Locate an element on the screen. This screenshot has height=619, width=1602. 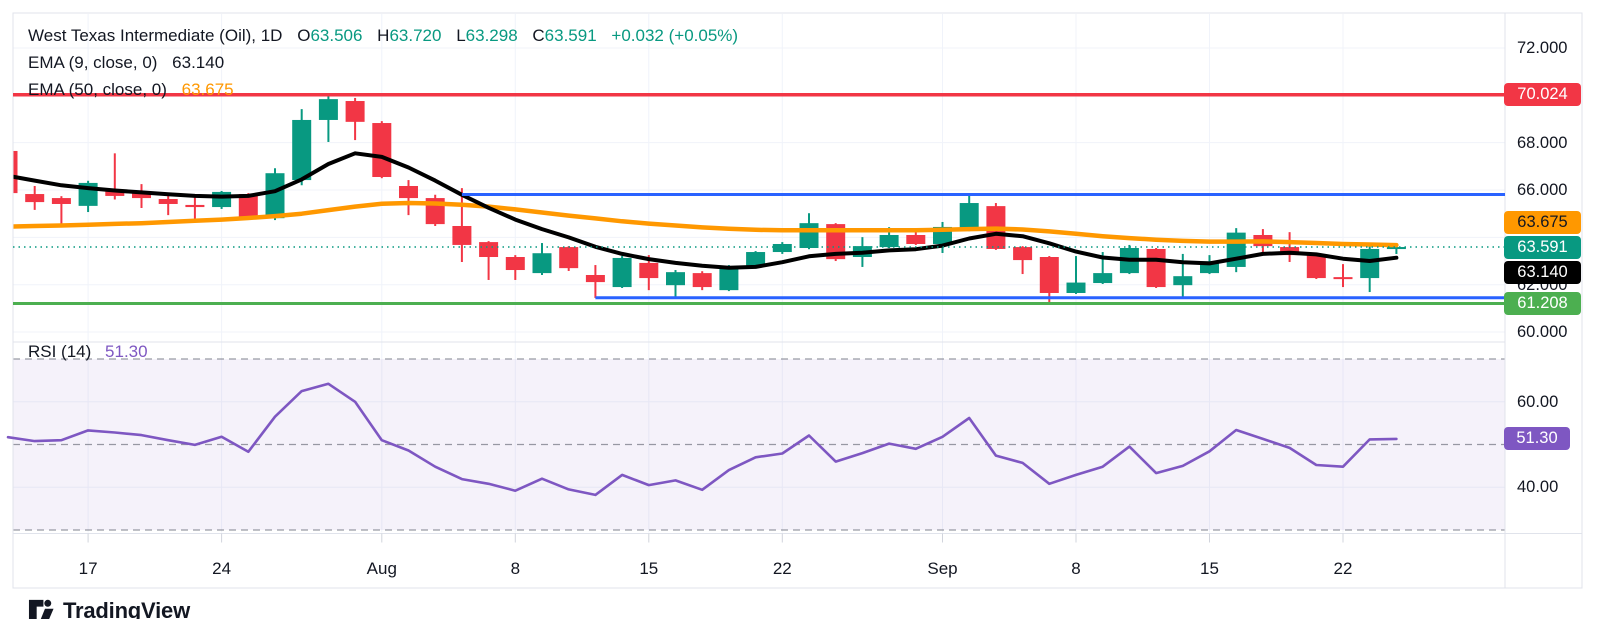
tradingview-logo-icon is located at coordinates (41, 609).